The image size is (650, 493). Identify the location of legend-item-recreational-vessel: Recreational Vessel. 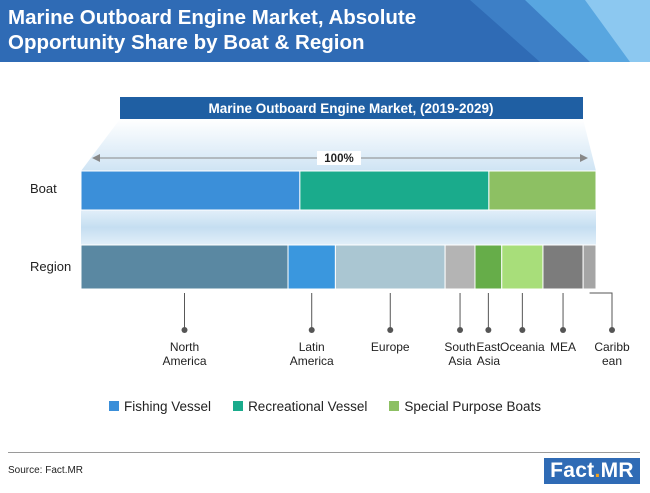
(300, 406).